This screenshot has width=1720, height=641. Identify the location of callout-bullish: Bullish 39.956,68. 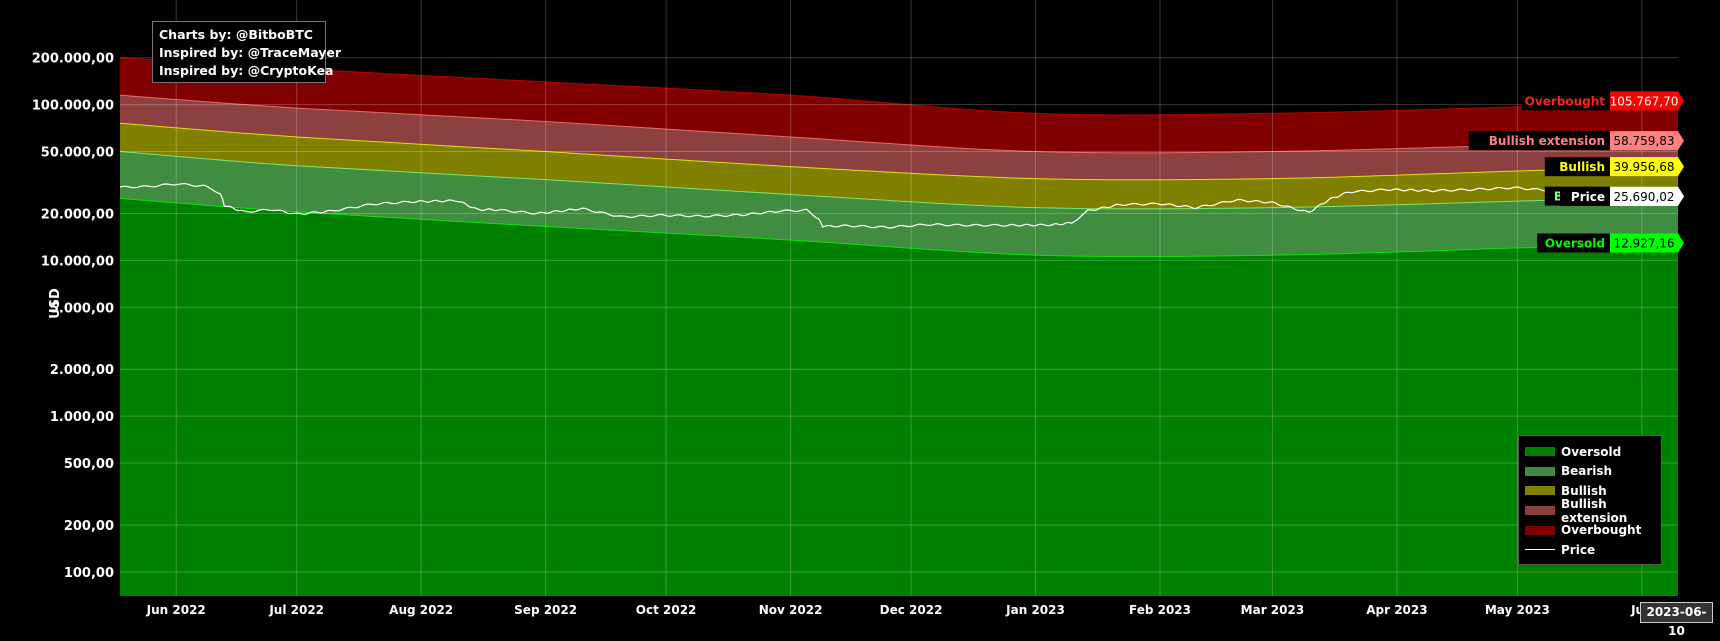
(1614, 167).